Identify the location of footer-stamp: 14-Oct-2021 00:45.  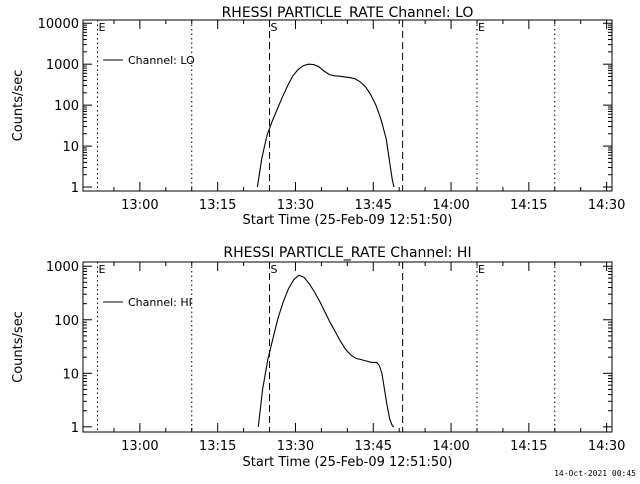
(595, 473).